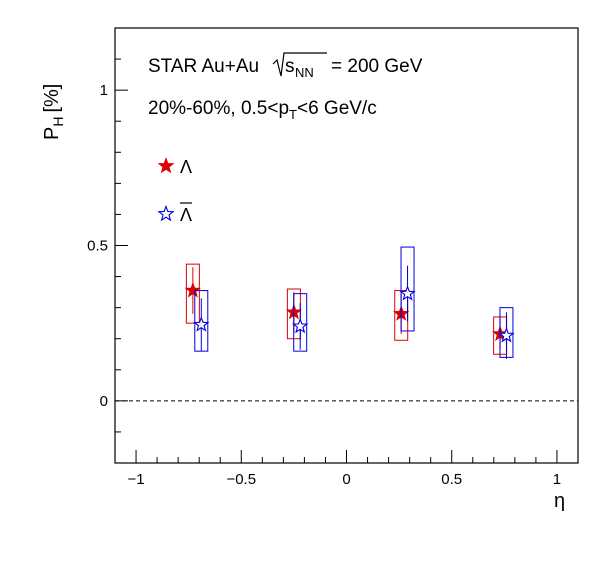 This screenshot has height=570, width=600. I want to click on y-tick-label: 0.5, so click(97, 246).